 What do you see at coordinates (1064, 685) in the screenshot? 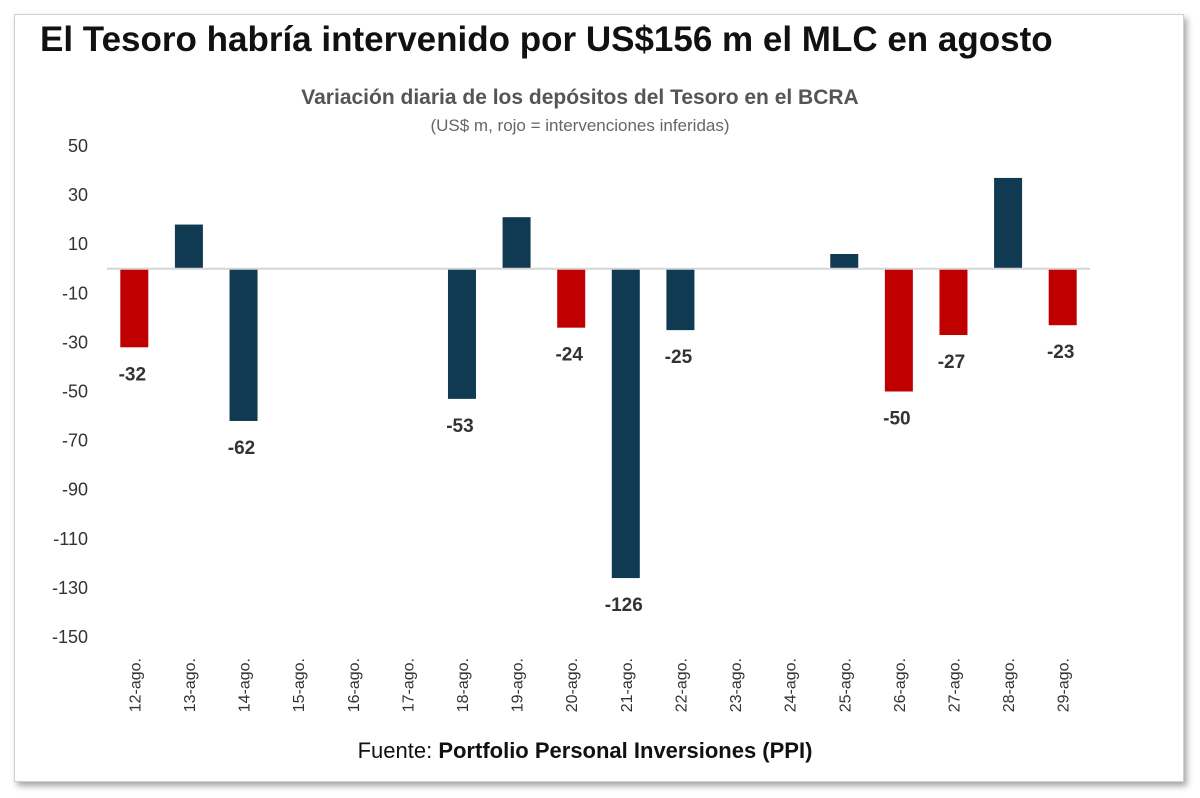
I see `x-category-label: 29-ago.` at bounding box center [1064, 685].